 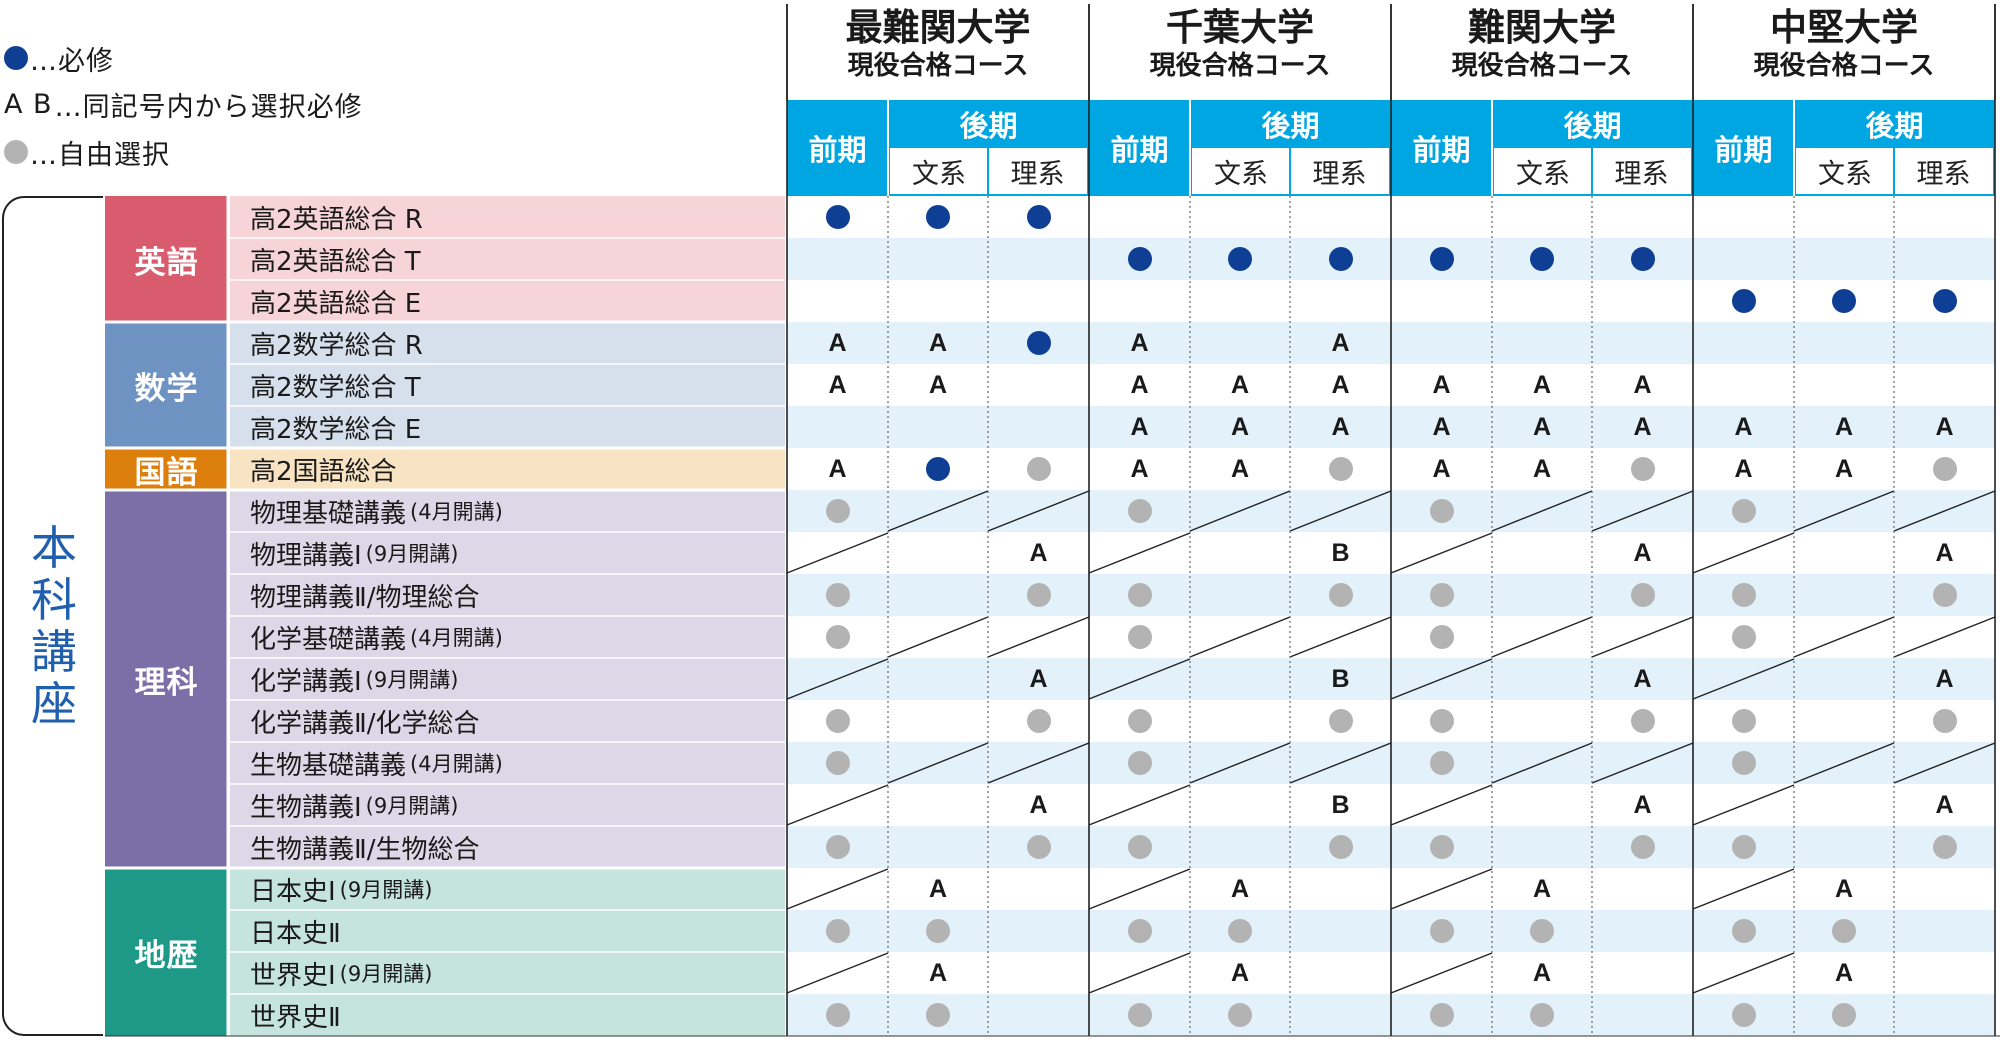 What do you see at coordinates (507, 217) in the screenshot?
I see `course-cell: 高2英語総合 R` at bounding box center [507, 217].